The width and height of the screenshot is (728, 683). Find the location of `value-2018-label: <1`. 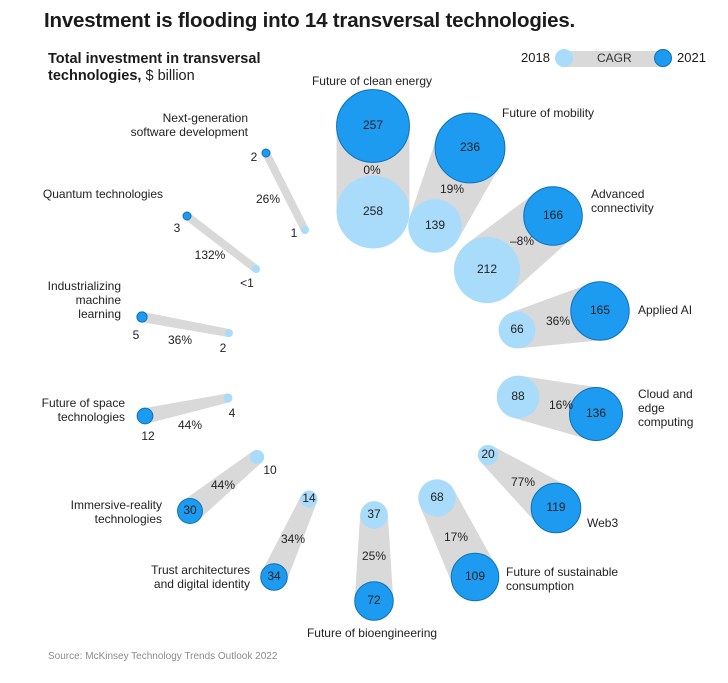

value-2018-label: <1 is located at coordinates (247, 283).